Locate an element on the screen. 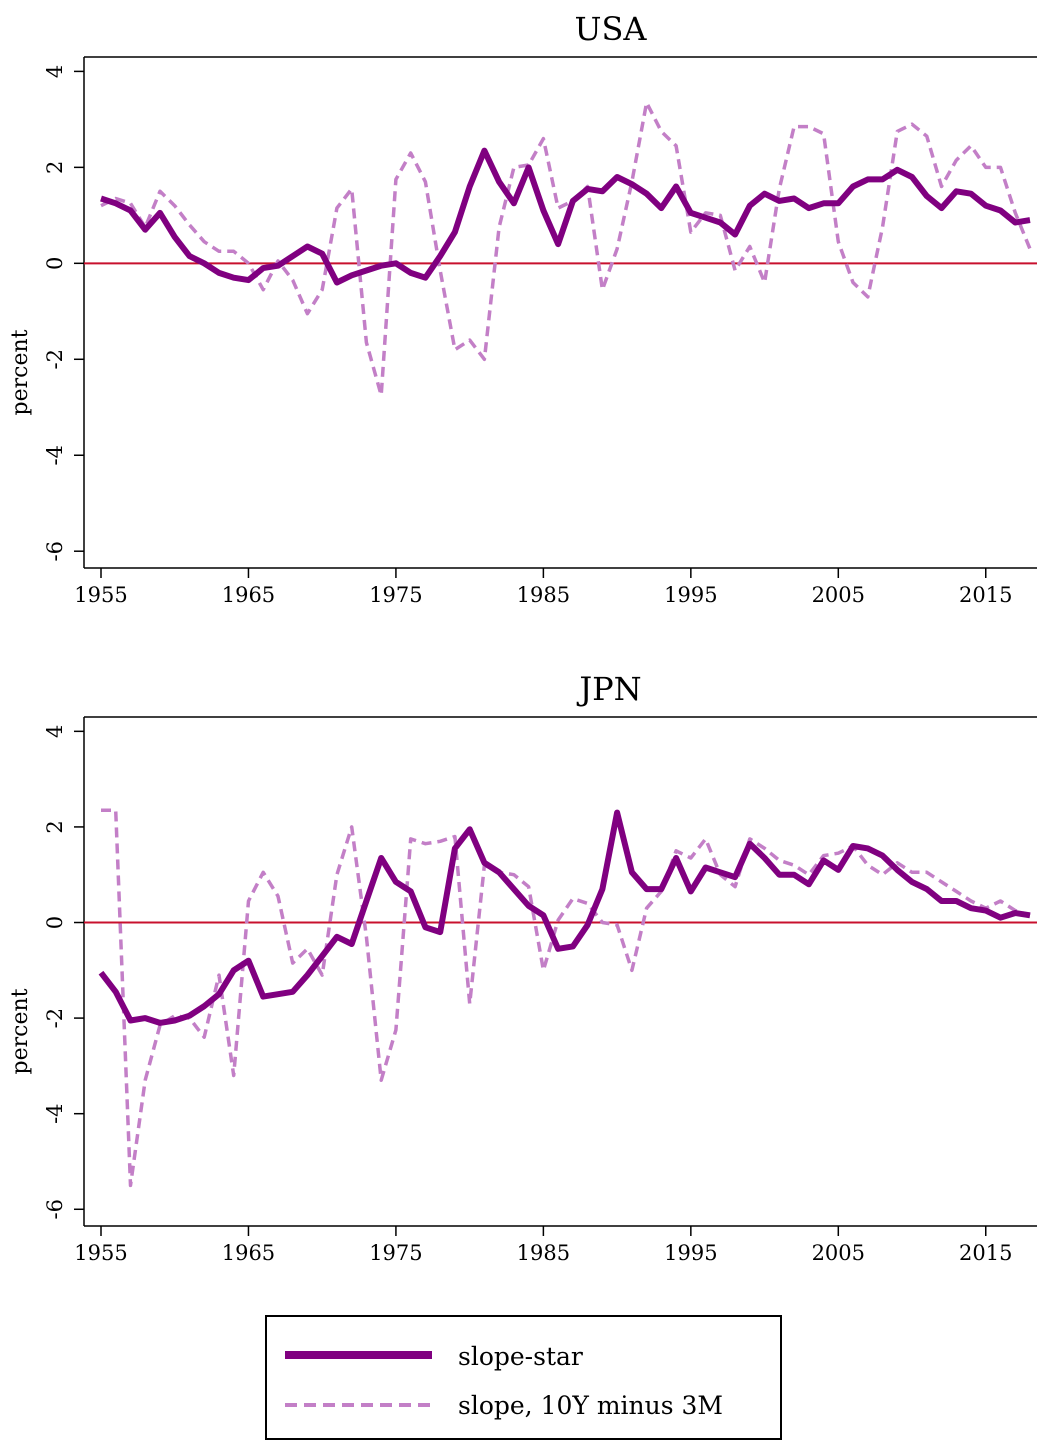  legend: slope-star slope, 10Y minus 3M is located at coordinates (523, 1377).